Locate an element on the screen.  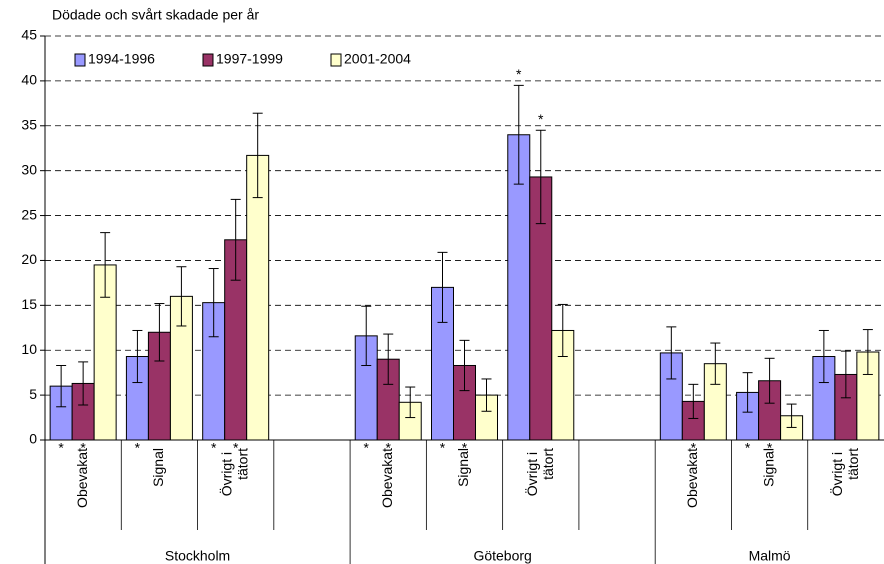
y-tick-label: 40 is located at coordinates (29, 80).